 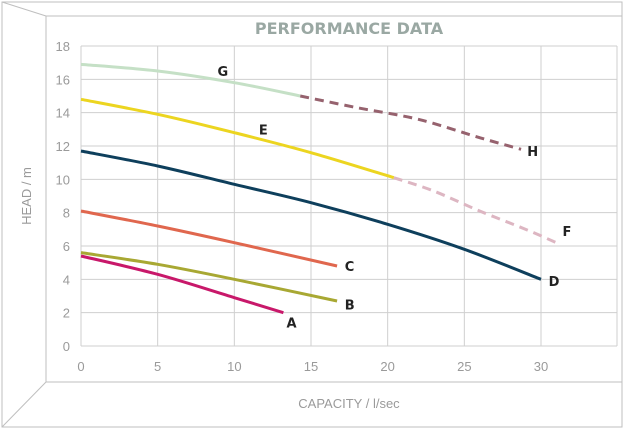 What do you see at coordinates (311, 366) in the screenshot?
I see `x-tick-label: 15` at bounding box center [311, 366].